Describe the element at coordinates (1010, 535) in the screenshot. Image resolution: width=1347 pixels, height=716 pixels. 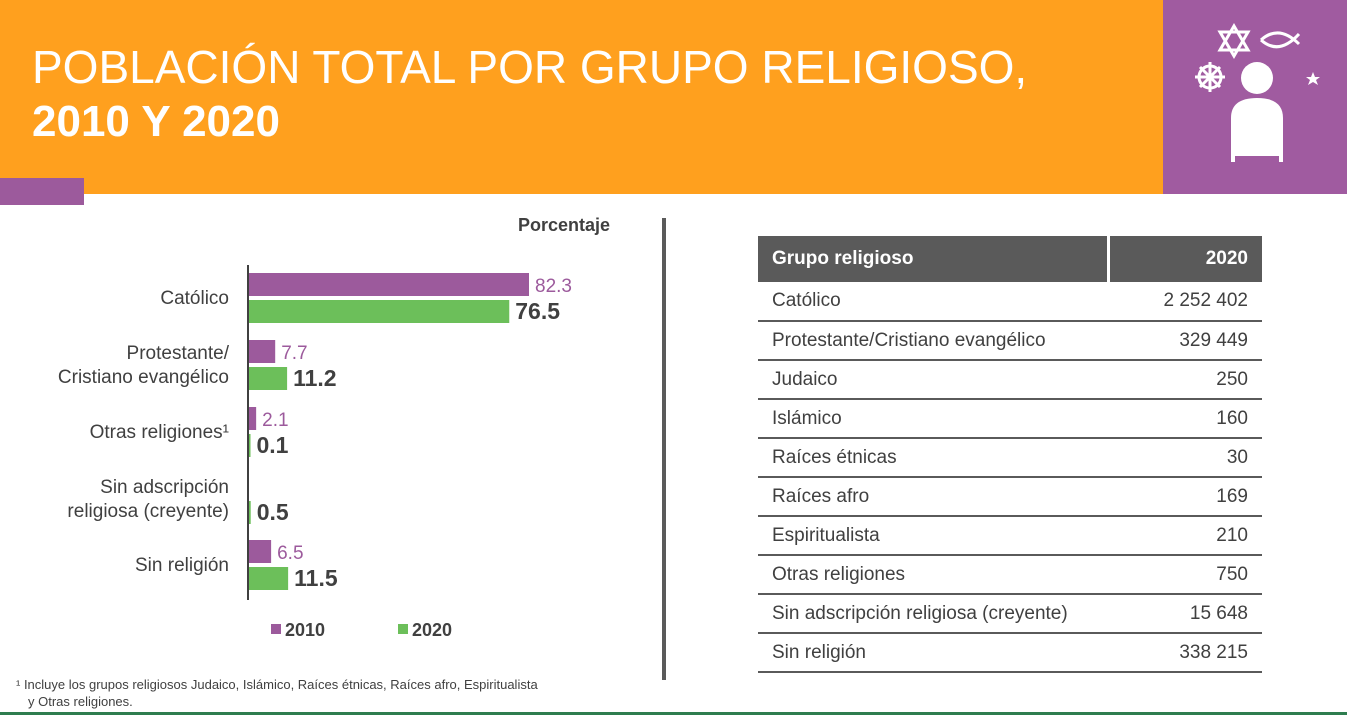
I see `table-row: Espiritualista 210` at that location.